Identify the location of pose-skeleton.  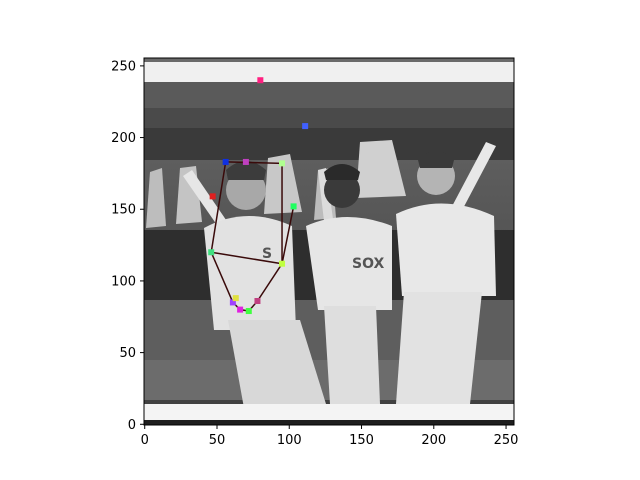
(252, 236).